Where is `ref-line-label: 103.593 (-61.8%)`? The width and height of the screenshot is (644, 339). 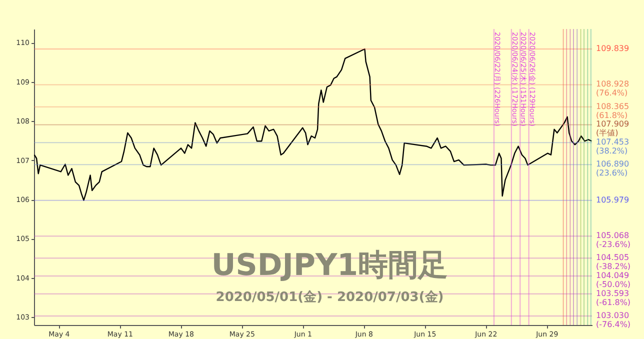 ref-line-label: 103.593 (-61.8%) is located at coordinates (613, 297).